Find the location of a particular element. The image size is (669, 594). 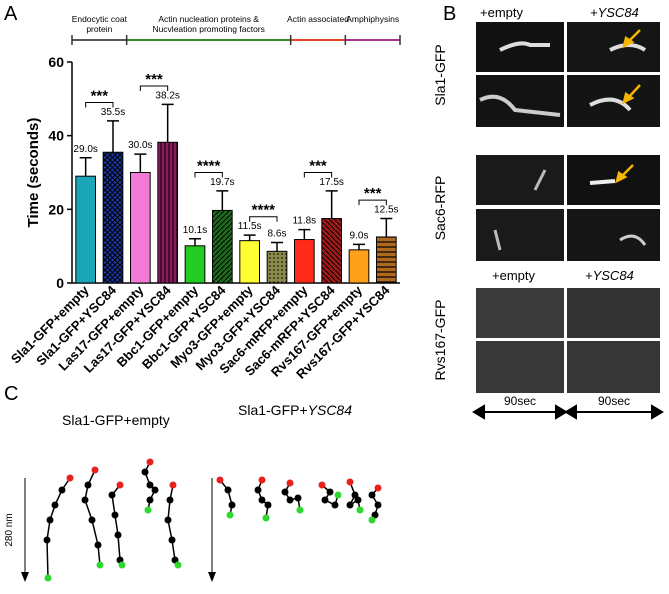

value-label: 10.1s is located at coordinates (195, 230).